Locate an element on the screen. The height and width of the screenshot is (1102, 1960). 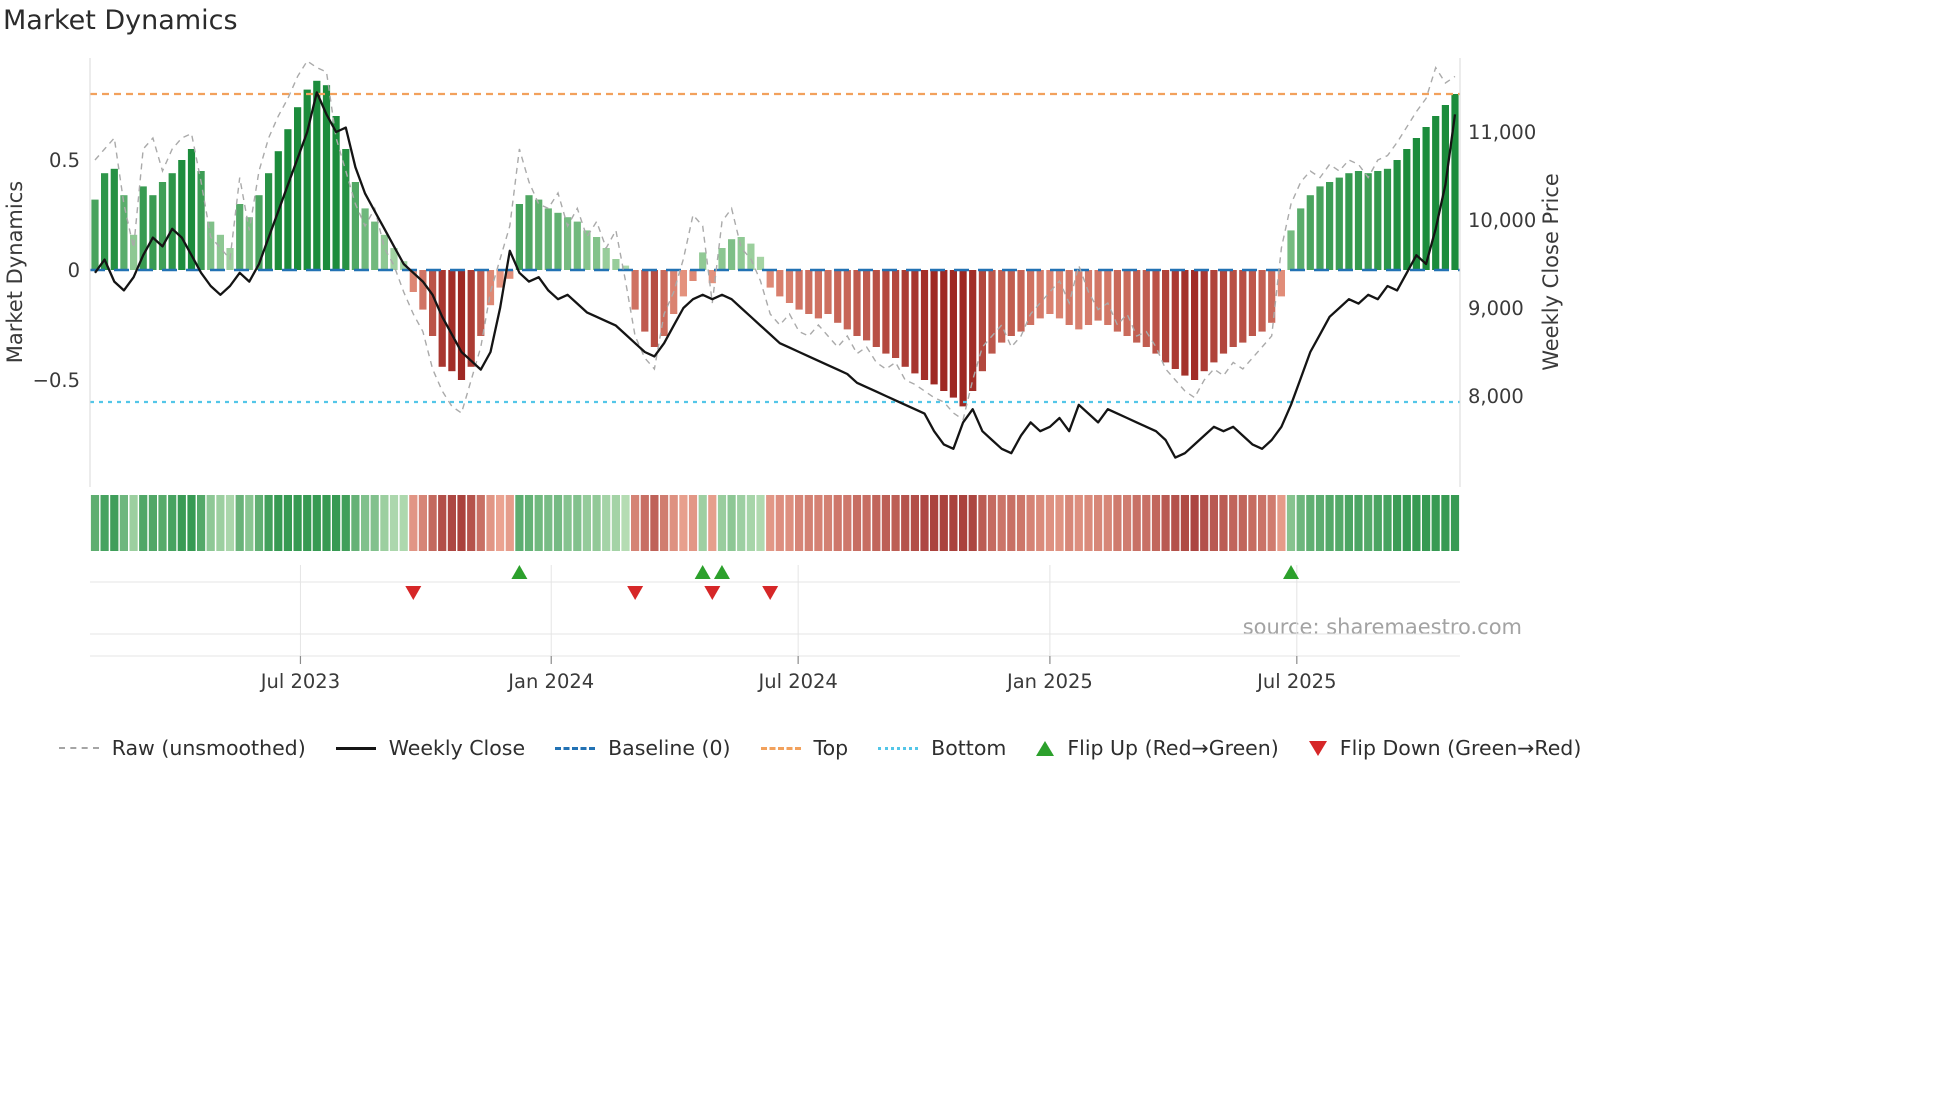
x-tick-label: Jan 2025 is located at coordinates (1049, 681).